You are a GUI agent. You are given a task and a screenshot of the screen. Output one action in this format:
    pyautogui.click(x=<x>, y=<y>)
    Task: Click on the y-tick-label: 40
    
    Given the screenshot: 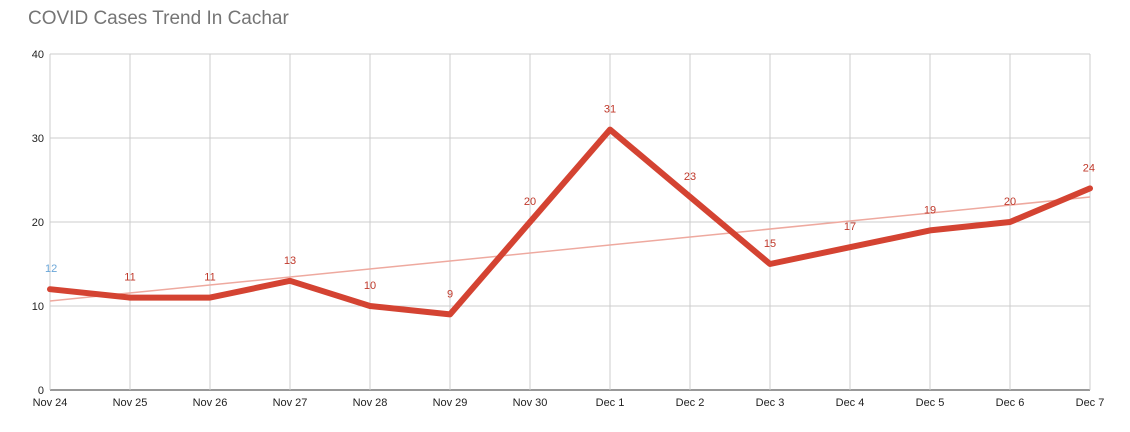 What is the action you would take?
    pyautogui.click(x=38, y=55)
    